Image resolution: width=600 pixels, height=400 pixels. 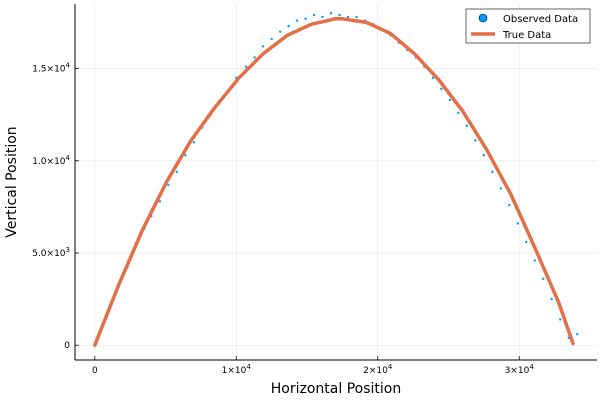 I want to click on legend-box, so click(x=528, y=26).